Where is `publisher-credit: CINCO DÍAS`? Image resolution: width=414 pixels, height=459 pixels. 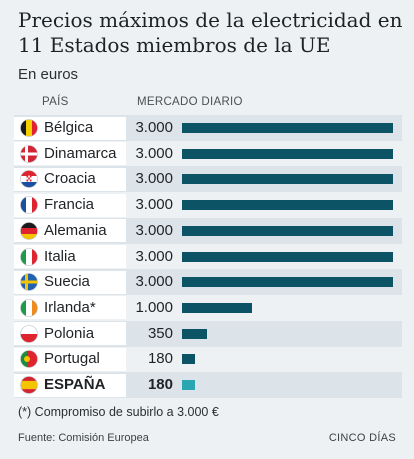
publisher-credit: CINCO DÍAS is located at coordinates (362, 438).